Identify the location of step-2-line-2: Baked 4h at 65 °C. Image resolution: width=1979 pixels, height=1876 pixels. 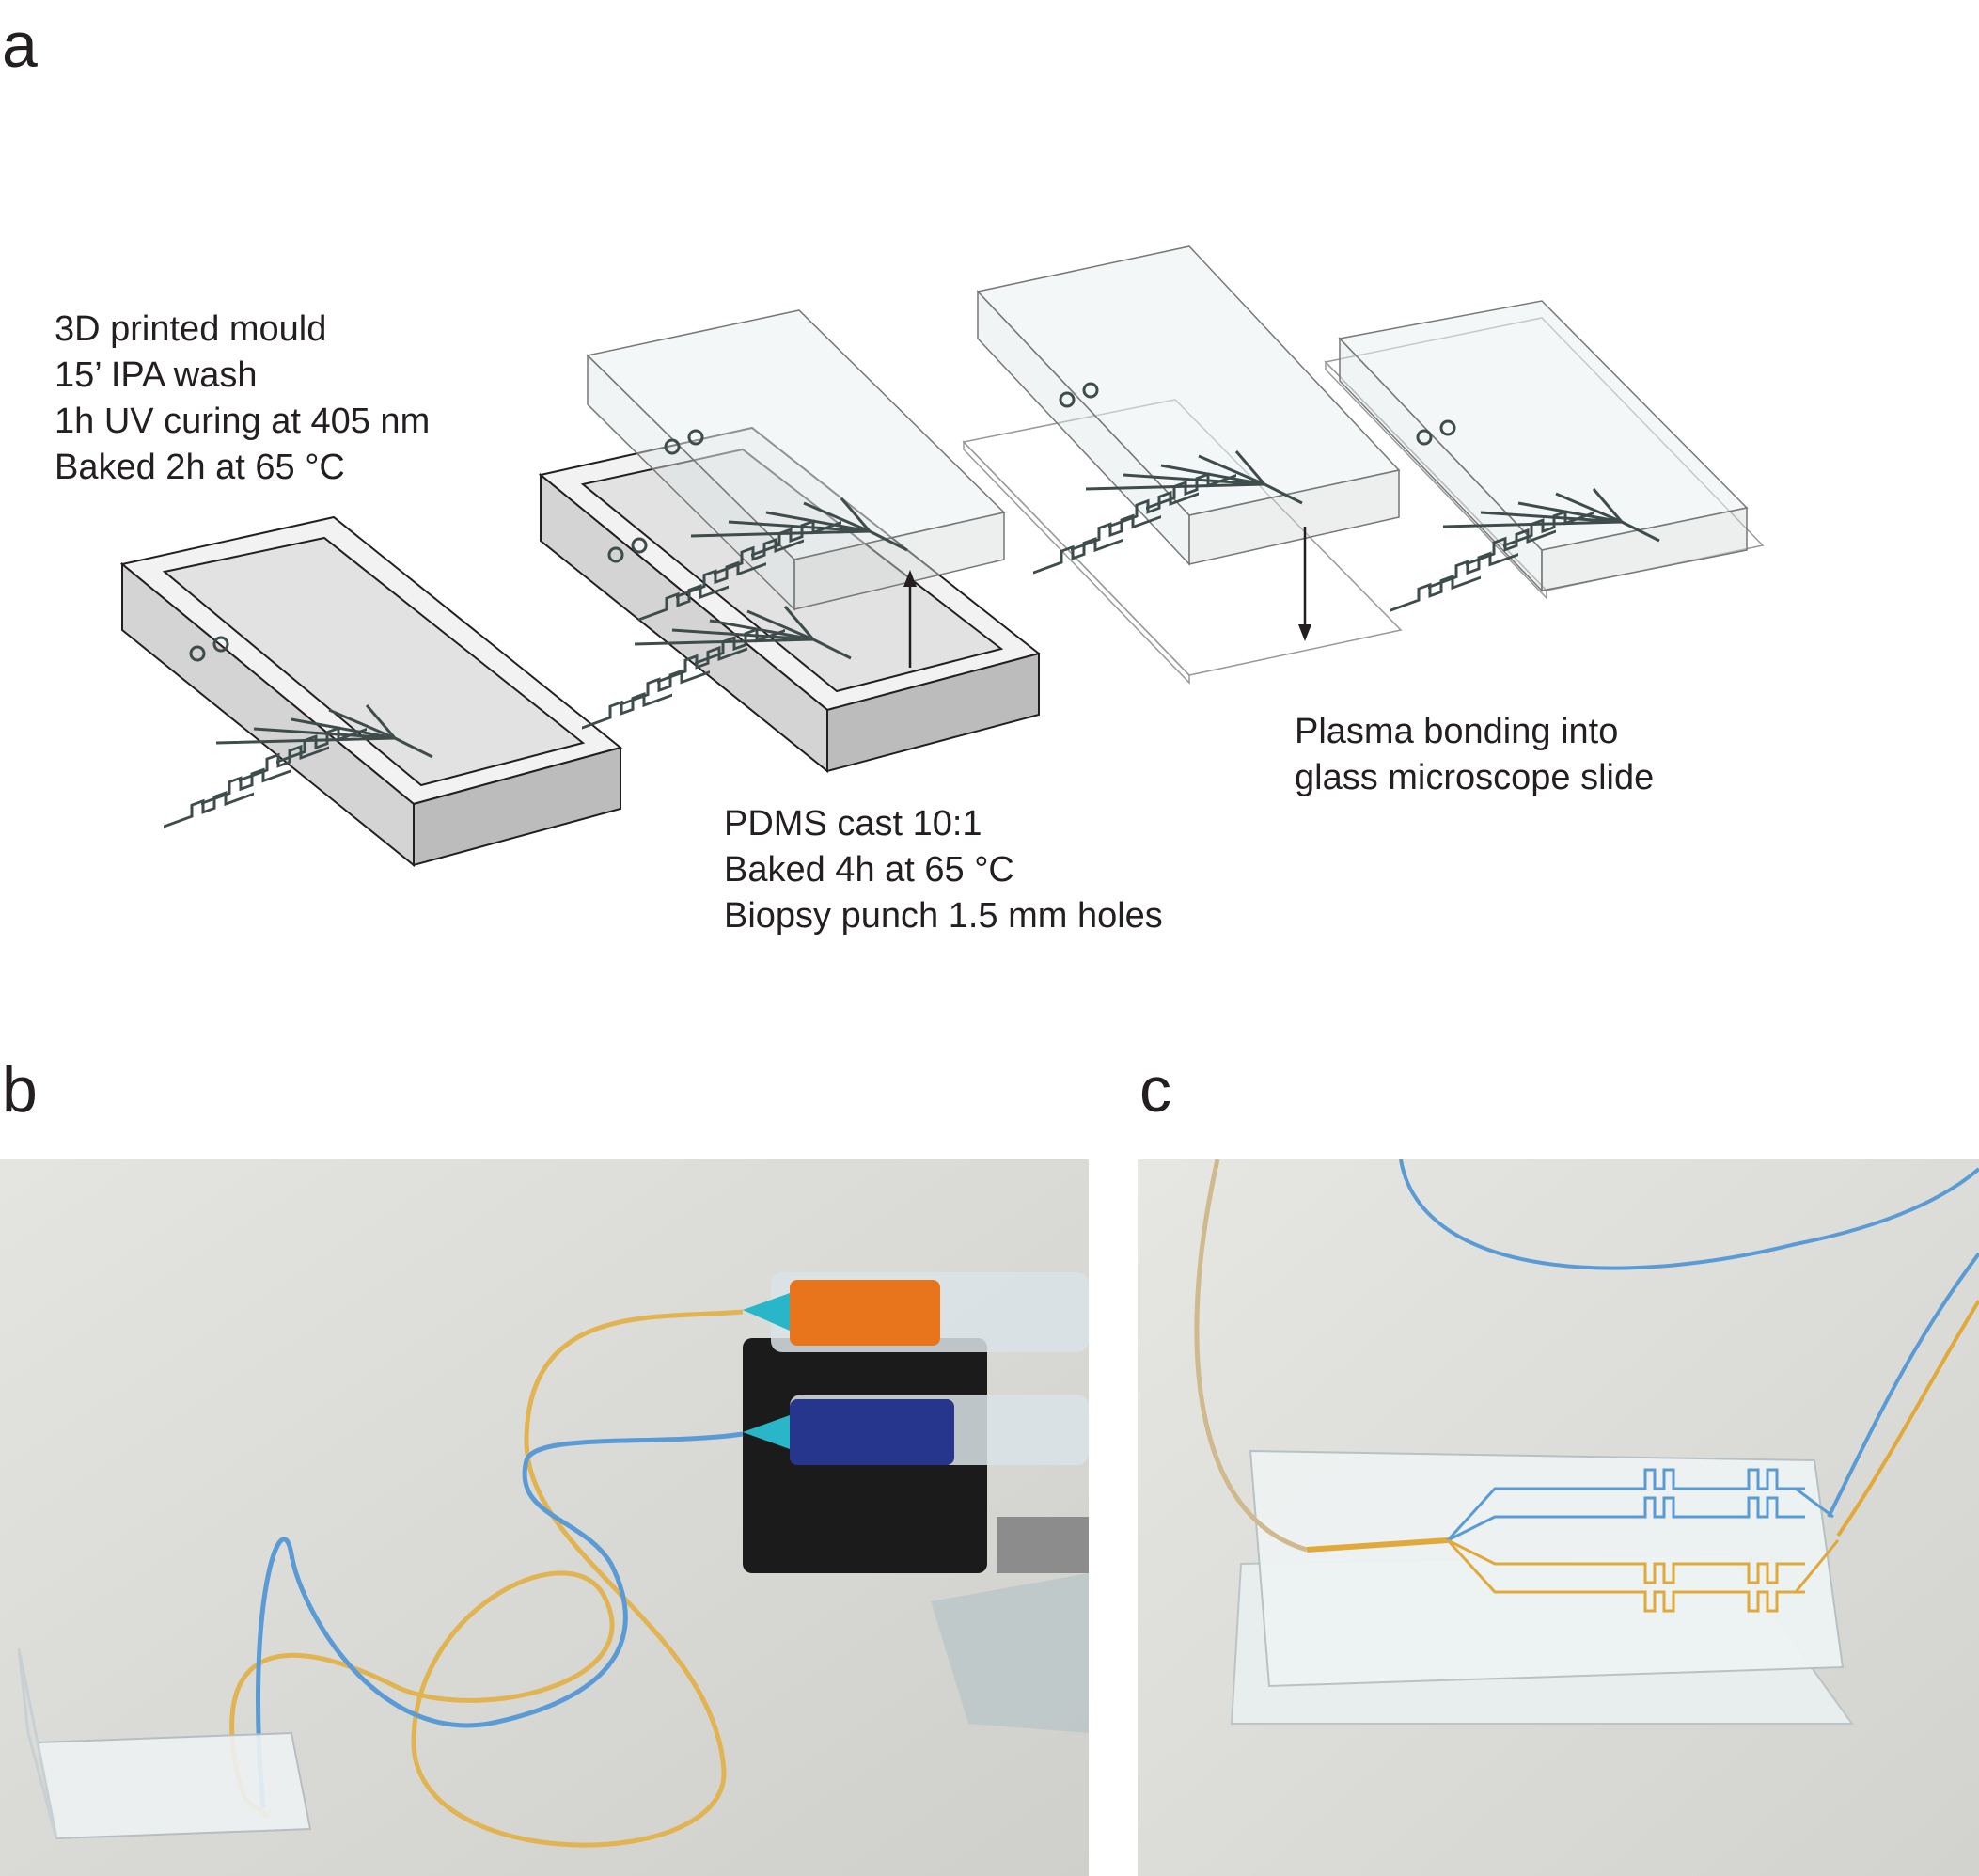
(869, 870).